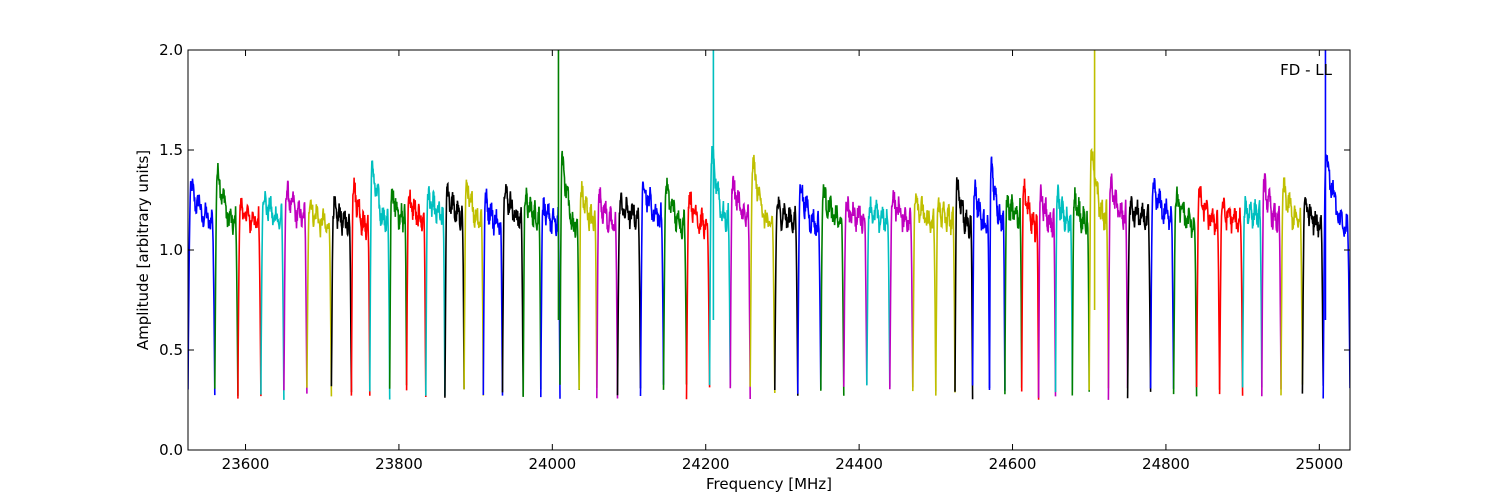 The image size is (1500, 500). I want to click on x-tick-label: 24600, so click(1013, 464).